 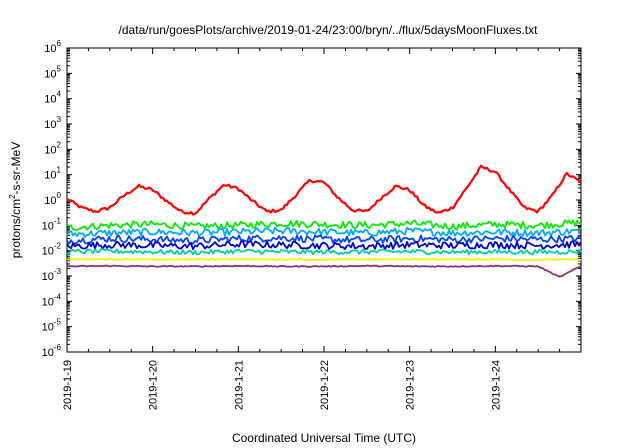 What do you see at coordinates (496, 385) in the screenshot?
I see `x-tick-label: 2019-1-24` at bounding box center [496, 385].